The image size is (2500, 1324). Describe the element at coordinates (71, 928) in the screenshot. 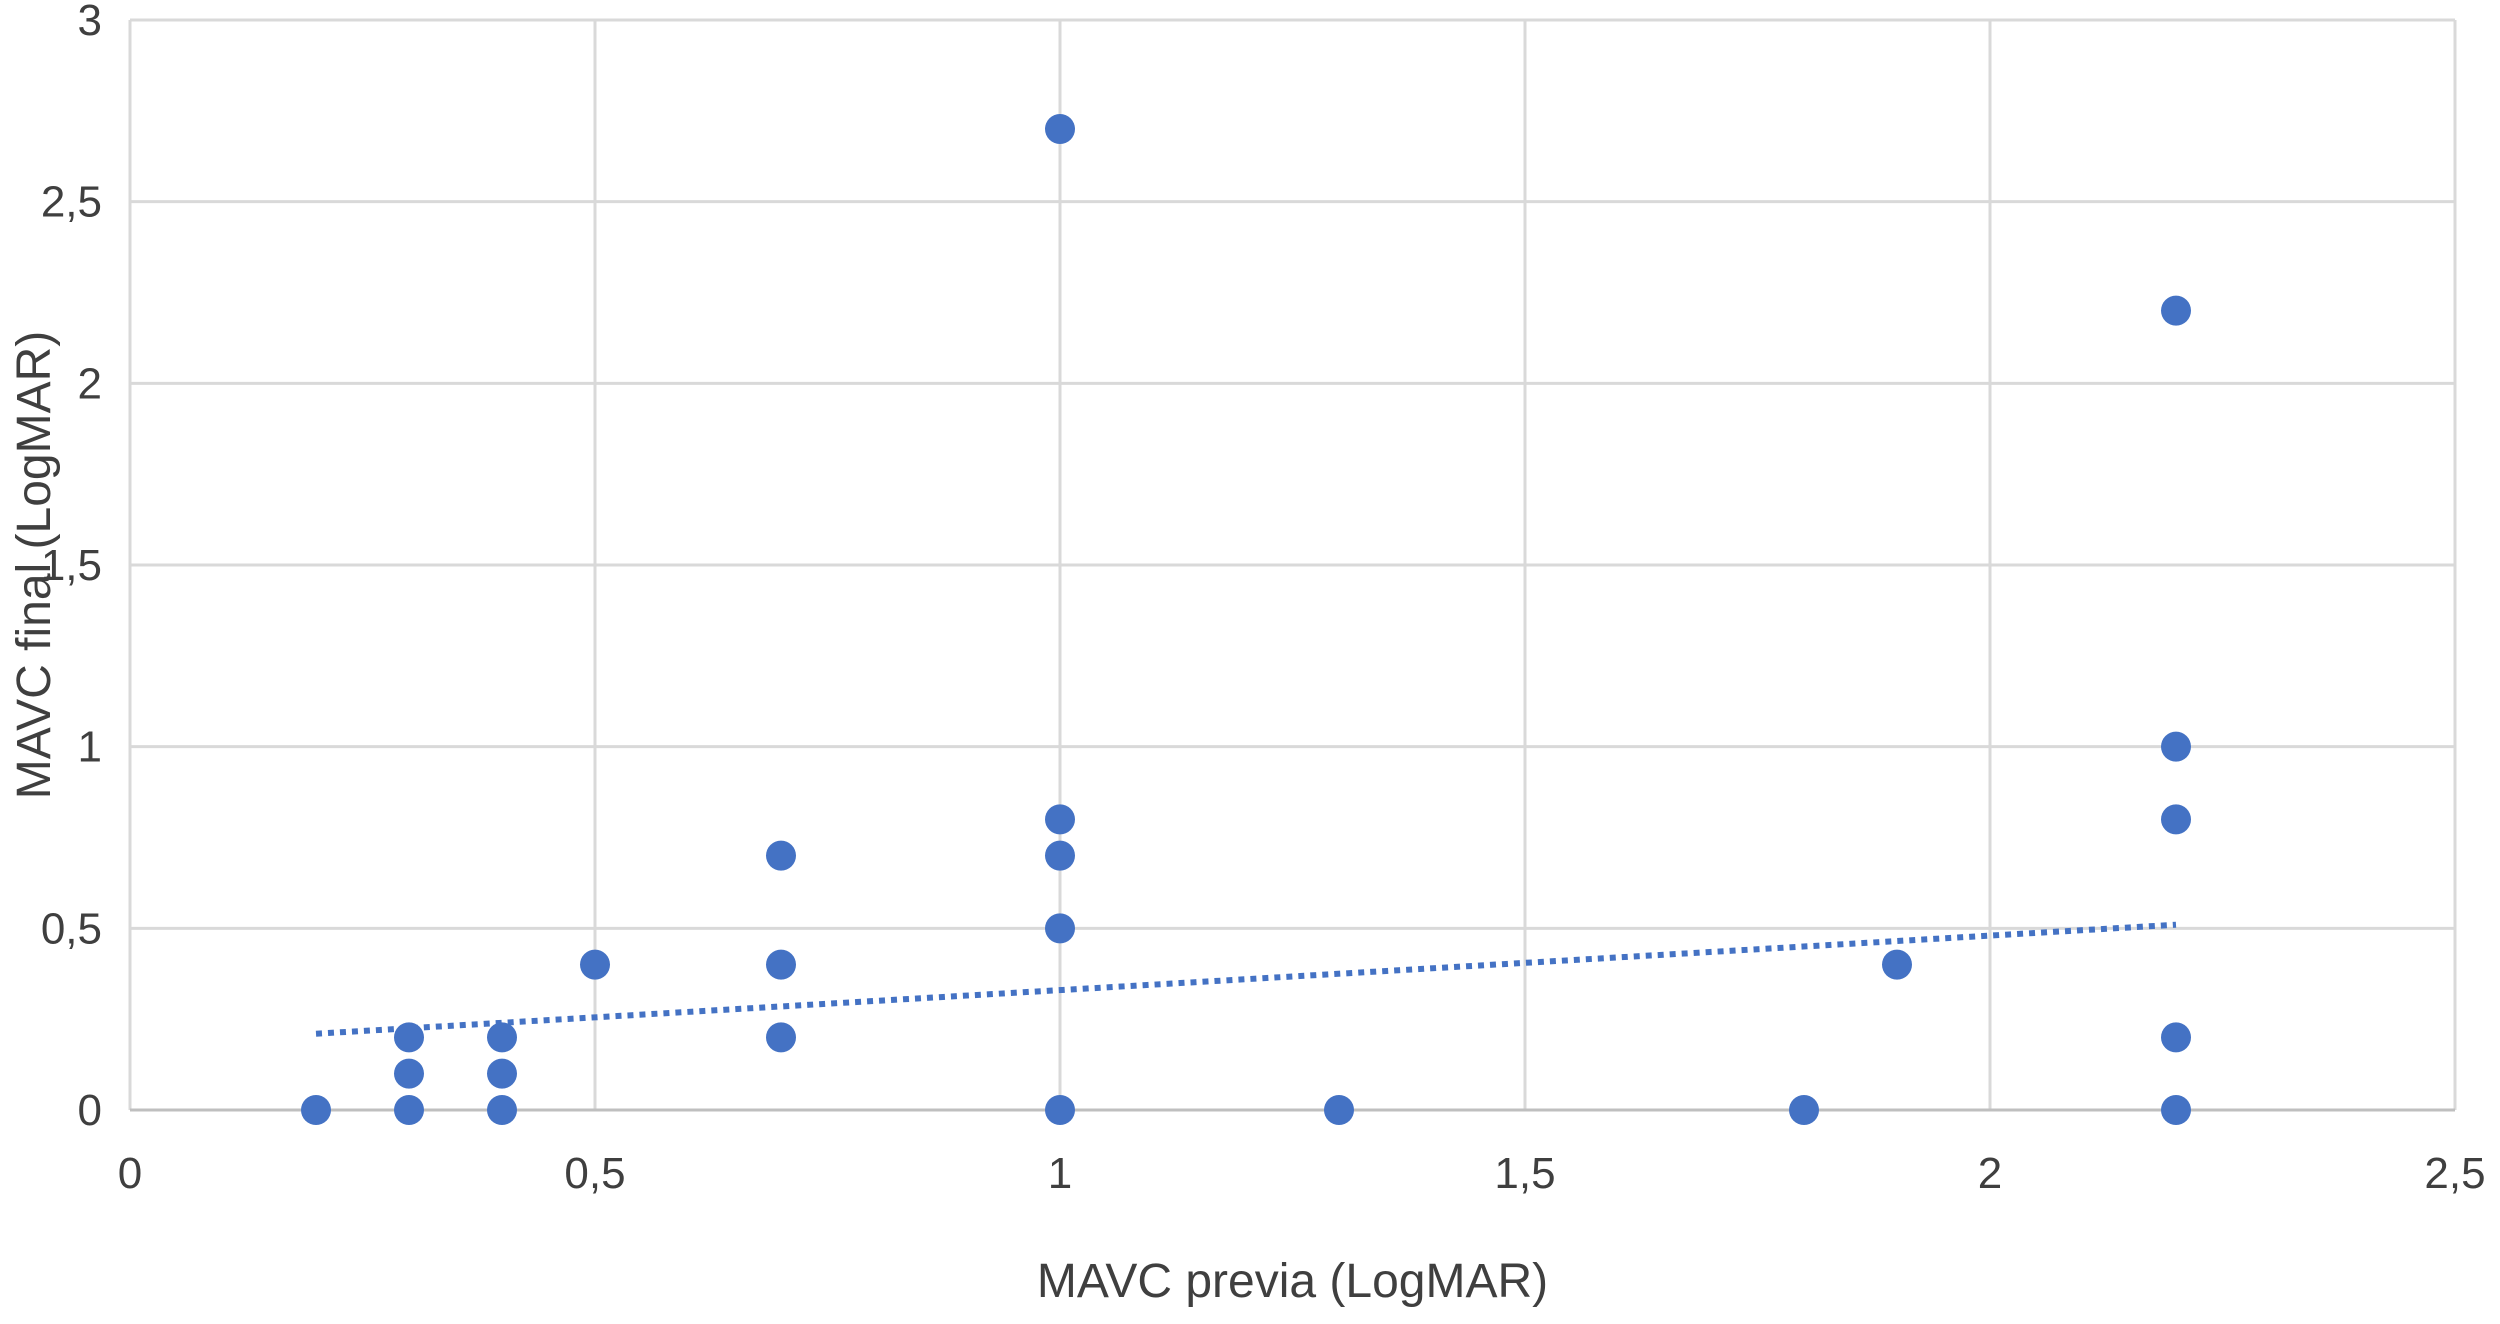

I see `y-tick-label: 0,5` at that location.